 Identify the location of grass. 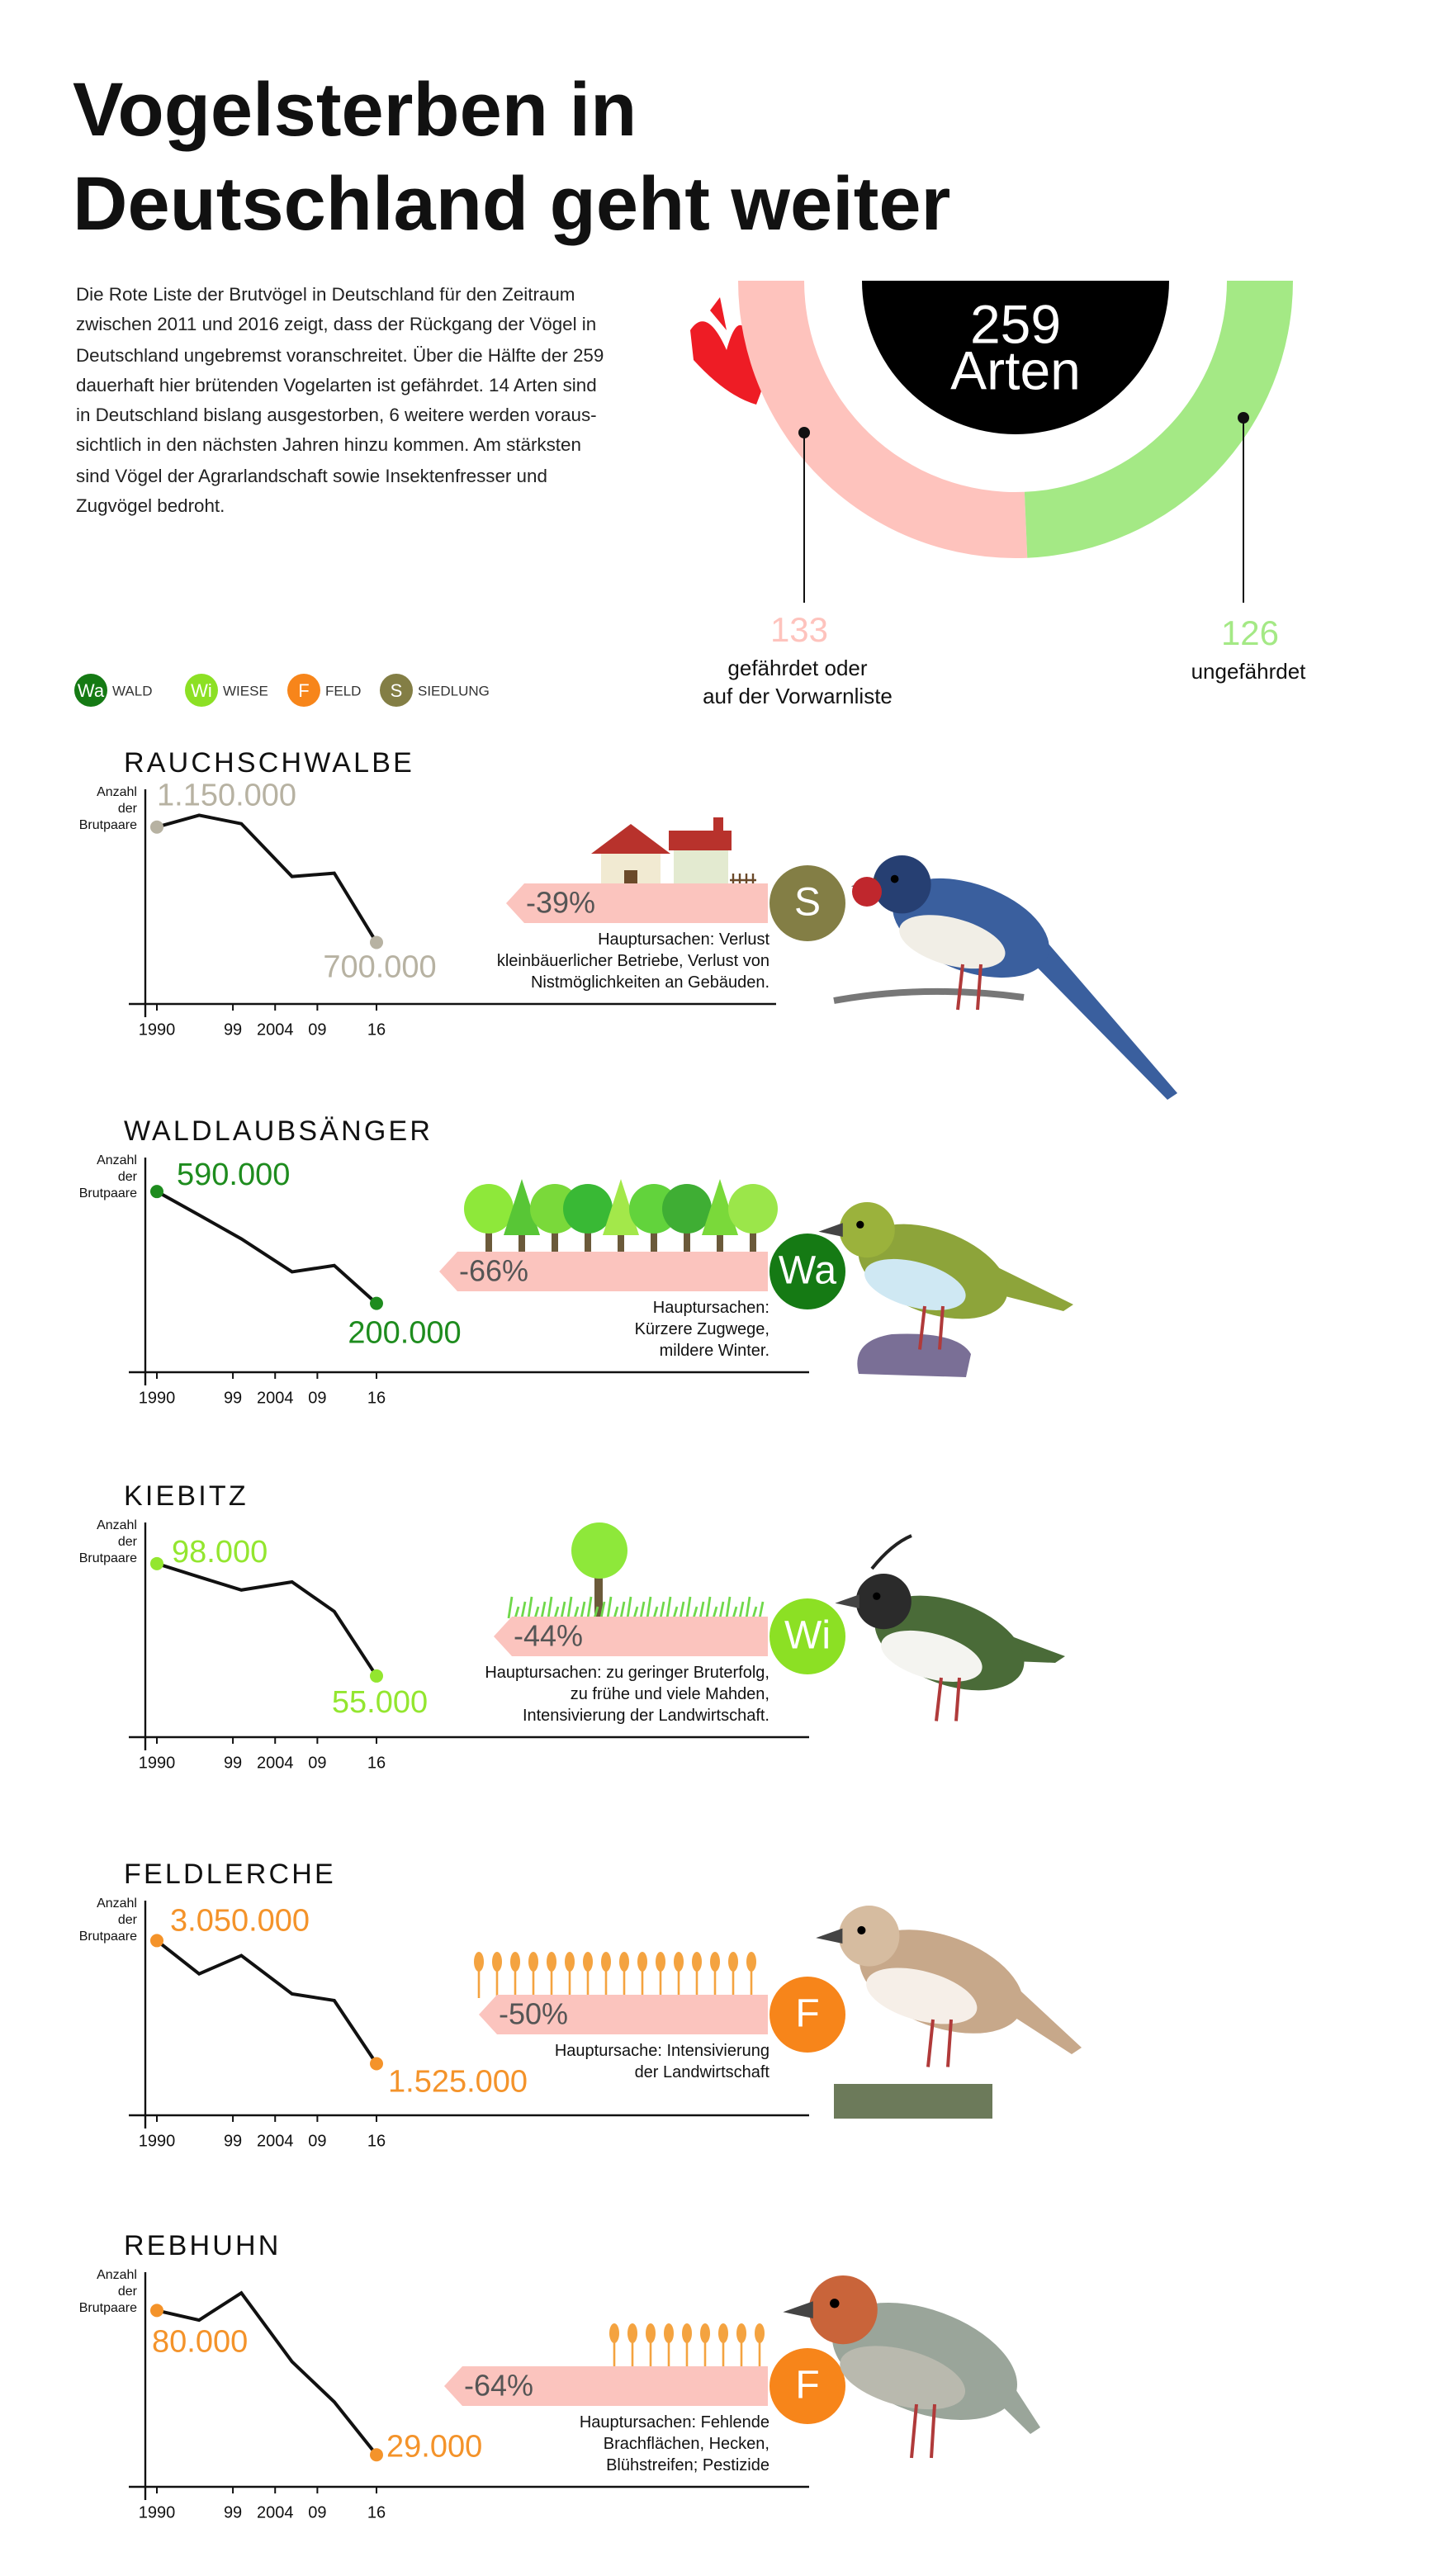
(636, 1607).